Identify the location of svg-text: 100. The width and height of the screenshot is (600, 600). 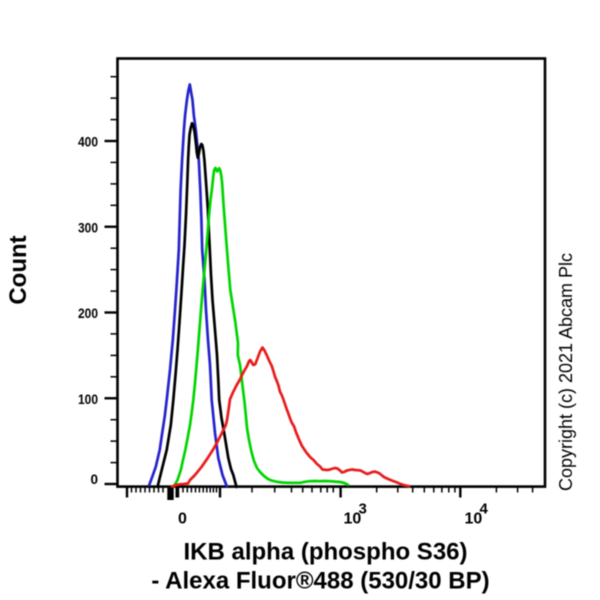
(88, 399).